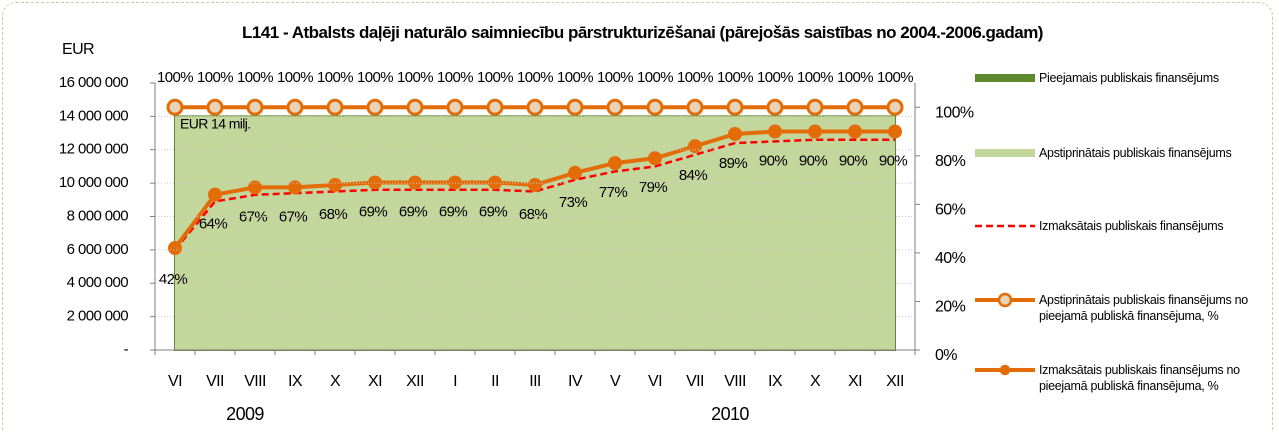  I want to click on data-label: 77%, so click(613, 192).